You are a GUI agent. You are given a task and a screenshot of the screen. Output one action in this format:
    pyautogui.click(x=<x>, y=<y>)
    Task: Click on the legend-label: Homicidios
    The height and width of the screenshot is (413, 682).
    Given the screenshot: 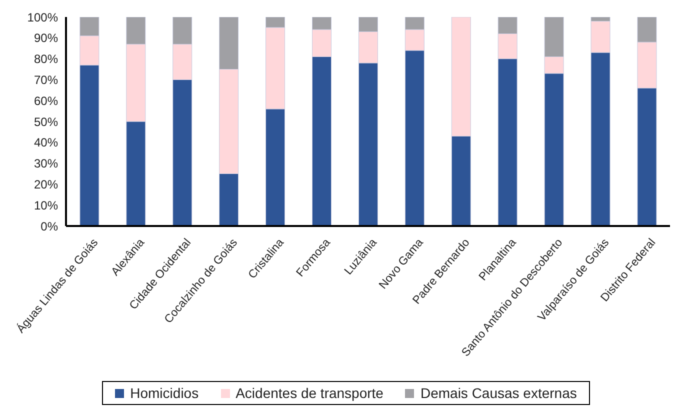 What is the action you would take?
    pyautogui.click(x=164, y=393)
    